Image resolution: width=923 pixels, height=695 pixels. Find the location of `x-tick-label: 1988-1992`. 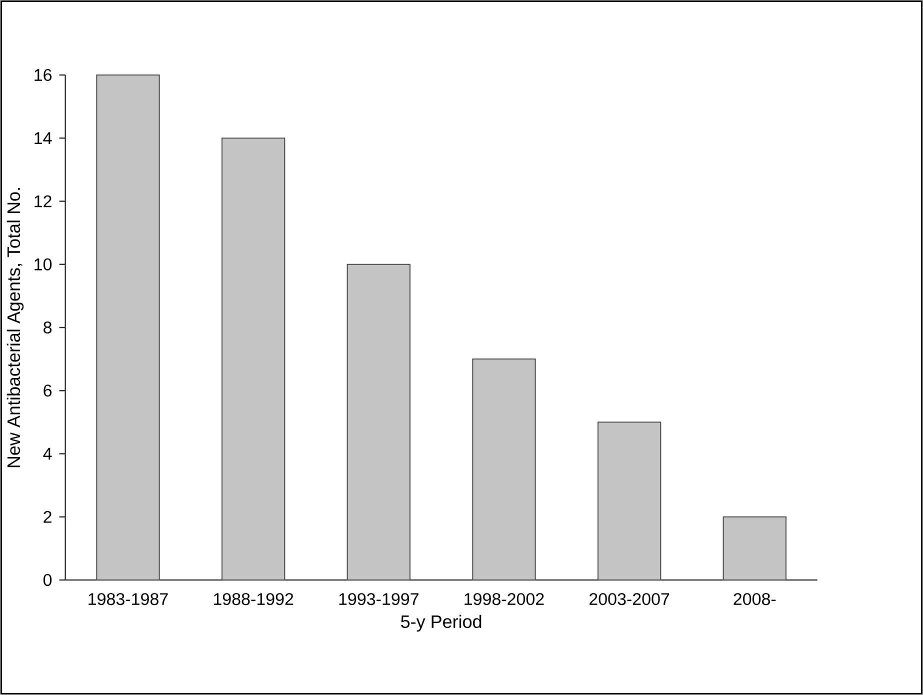

x-tick-label: 1988-1992 is located at coordinates (254, 599).